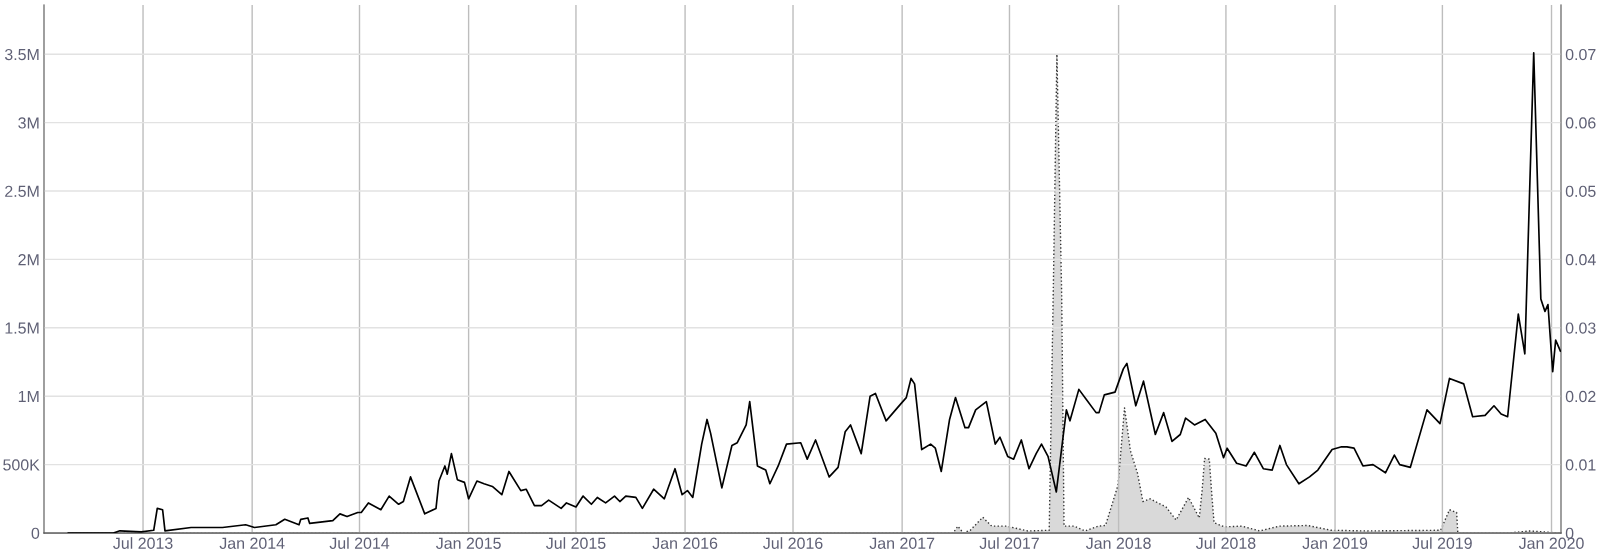  What do you see at coordinates (576, 543) in the screenshot?
I see `x-tick-label: Jul 2015` at bounding box center [576, 543].